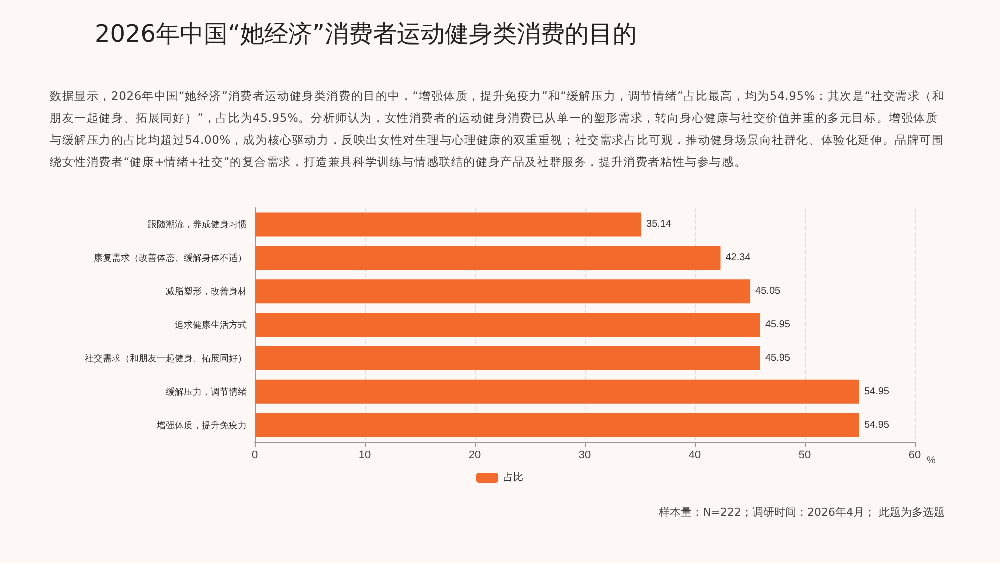  What do you see at coordinates (769, 292) in the screenshot?
I see `data-label: 45.05` at bounding box center [769, 292].